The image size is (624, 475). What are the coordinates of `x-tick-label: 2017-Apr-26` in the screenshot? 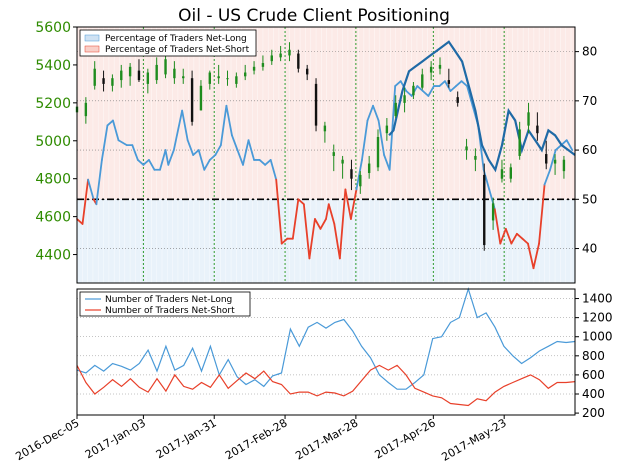 It's located at (404, 438).